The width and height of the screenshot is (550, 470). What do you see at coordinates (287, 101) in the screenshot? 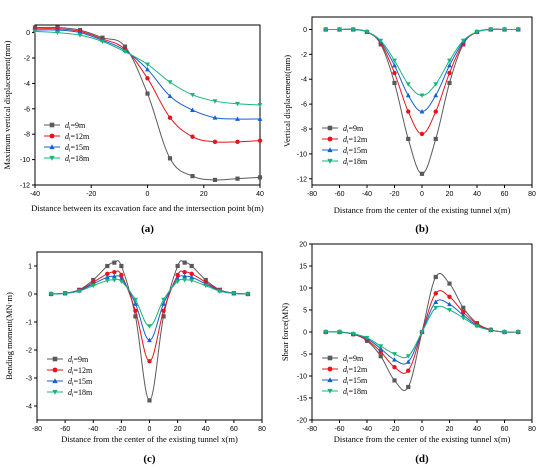
I see `y-axis-label: Vertical displacement(mm)` at bounding box center [287, 101].